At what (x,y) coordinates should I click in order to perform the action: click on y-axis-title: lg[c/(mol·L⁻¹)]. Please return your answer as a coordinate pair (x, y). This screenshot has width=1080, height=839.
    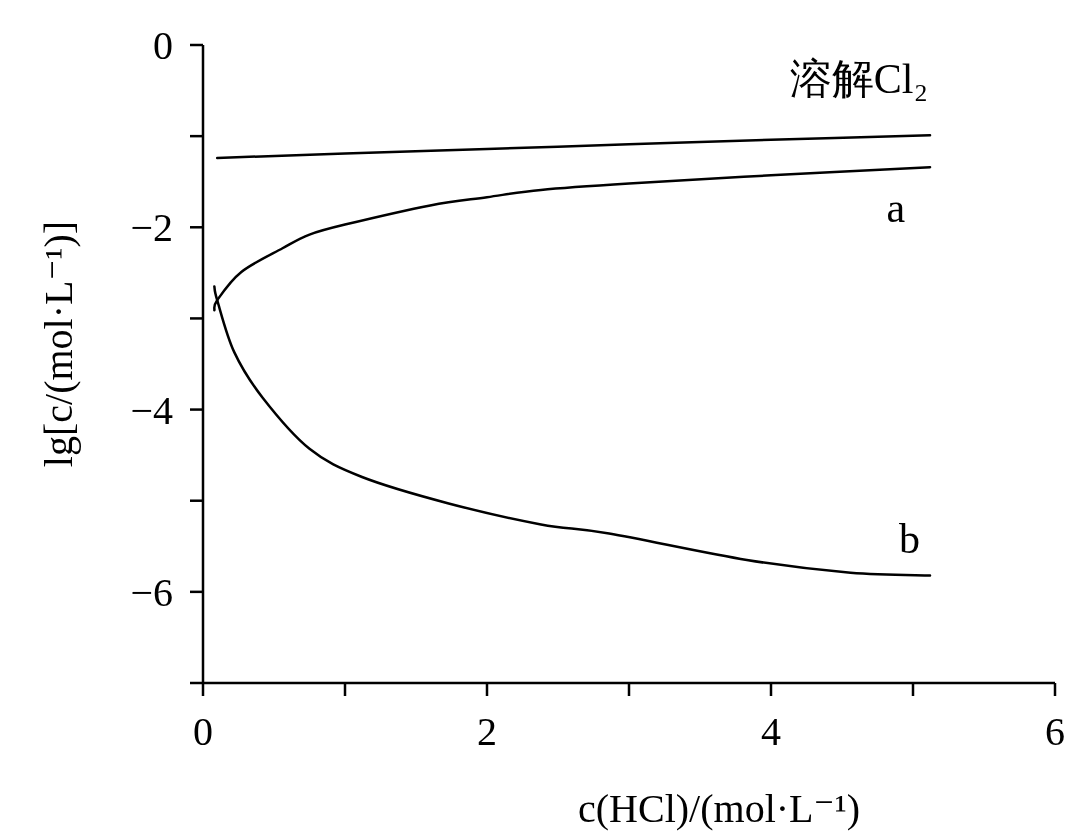
    Looking at the image, I should click on (58, 344).